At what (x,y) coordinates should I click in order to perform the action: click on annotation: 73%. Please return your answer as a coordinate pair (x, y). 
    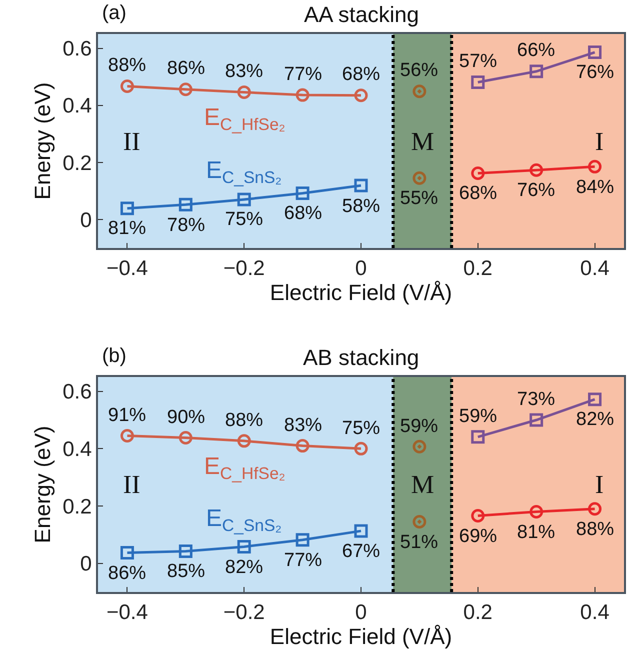
    Looking at the image, I should click on (536, 399).